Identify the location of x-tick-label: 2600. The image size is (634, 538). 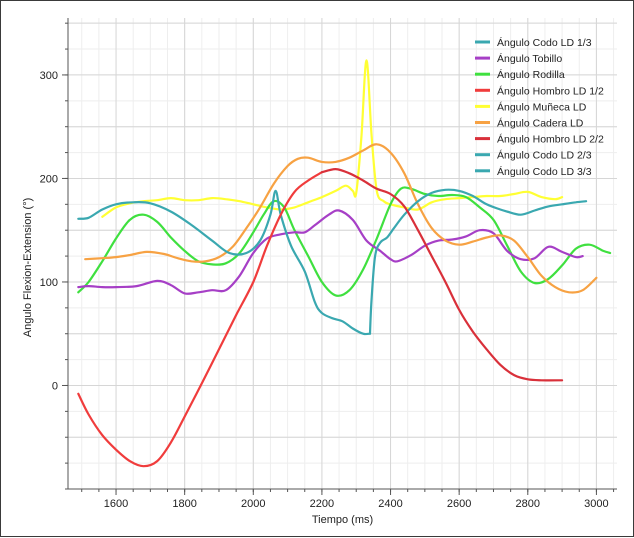
(459, 504).